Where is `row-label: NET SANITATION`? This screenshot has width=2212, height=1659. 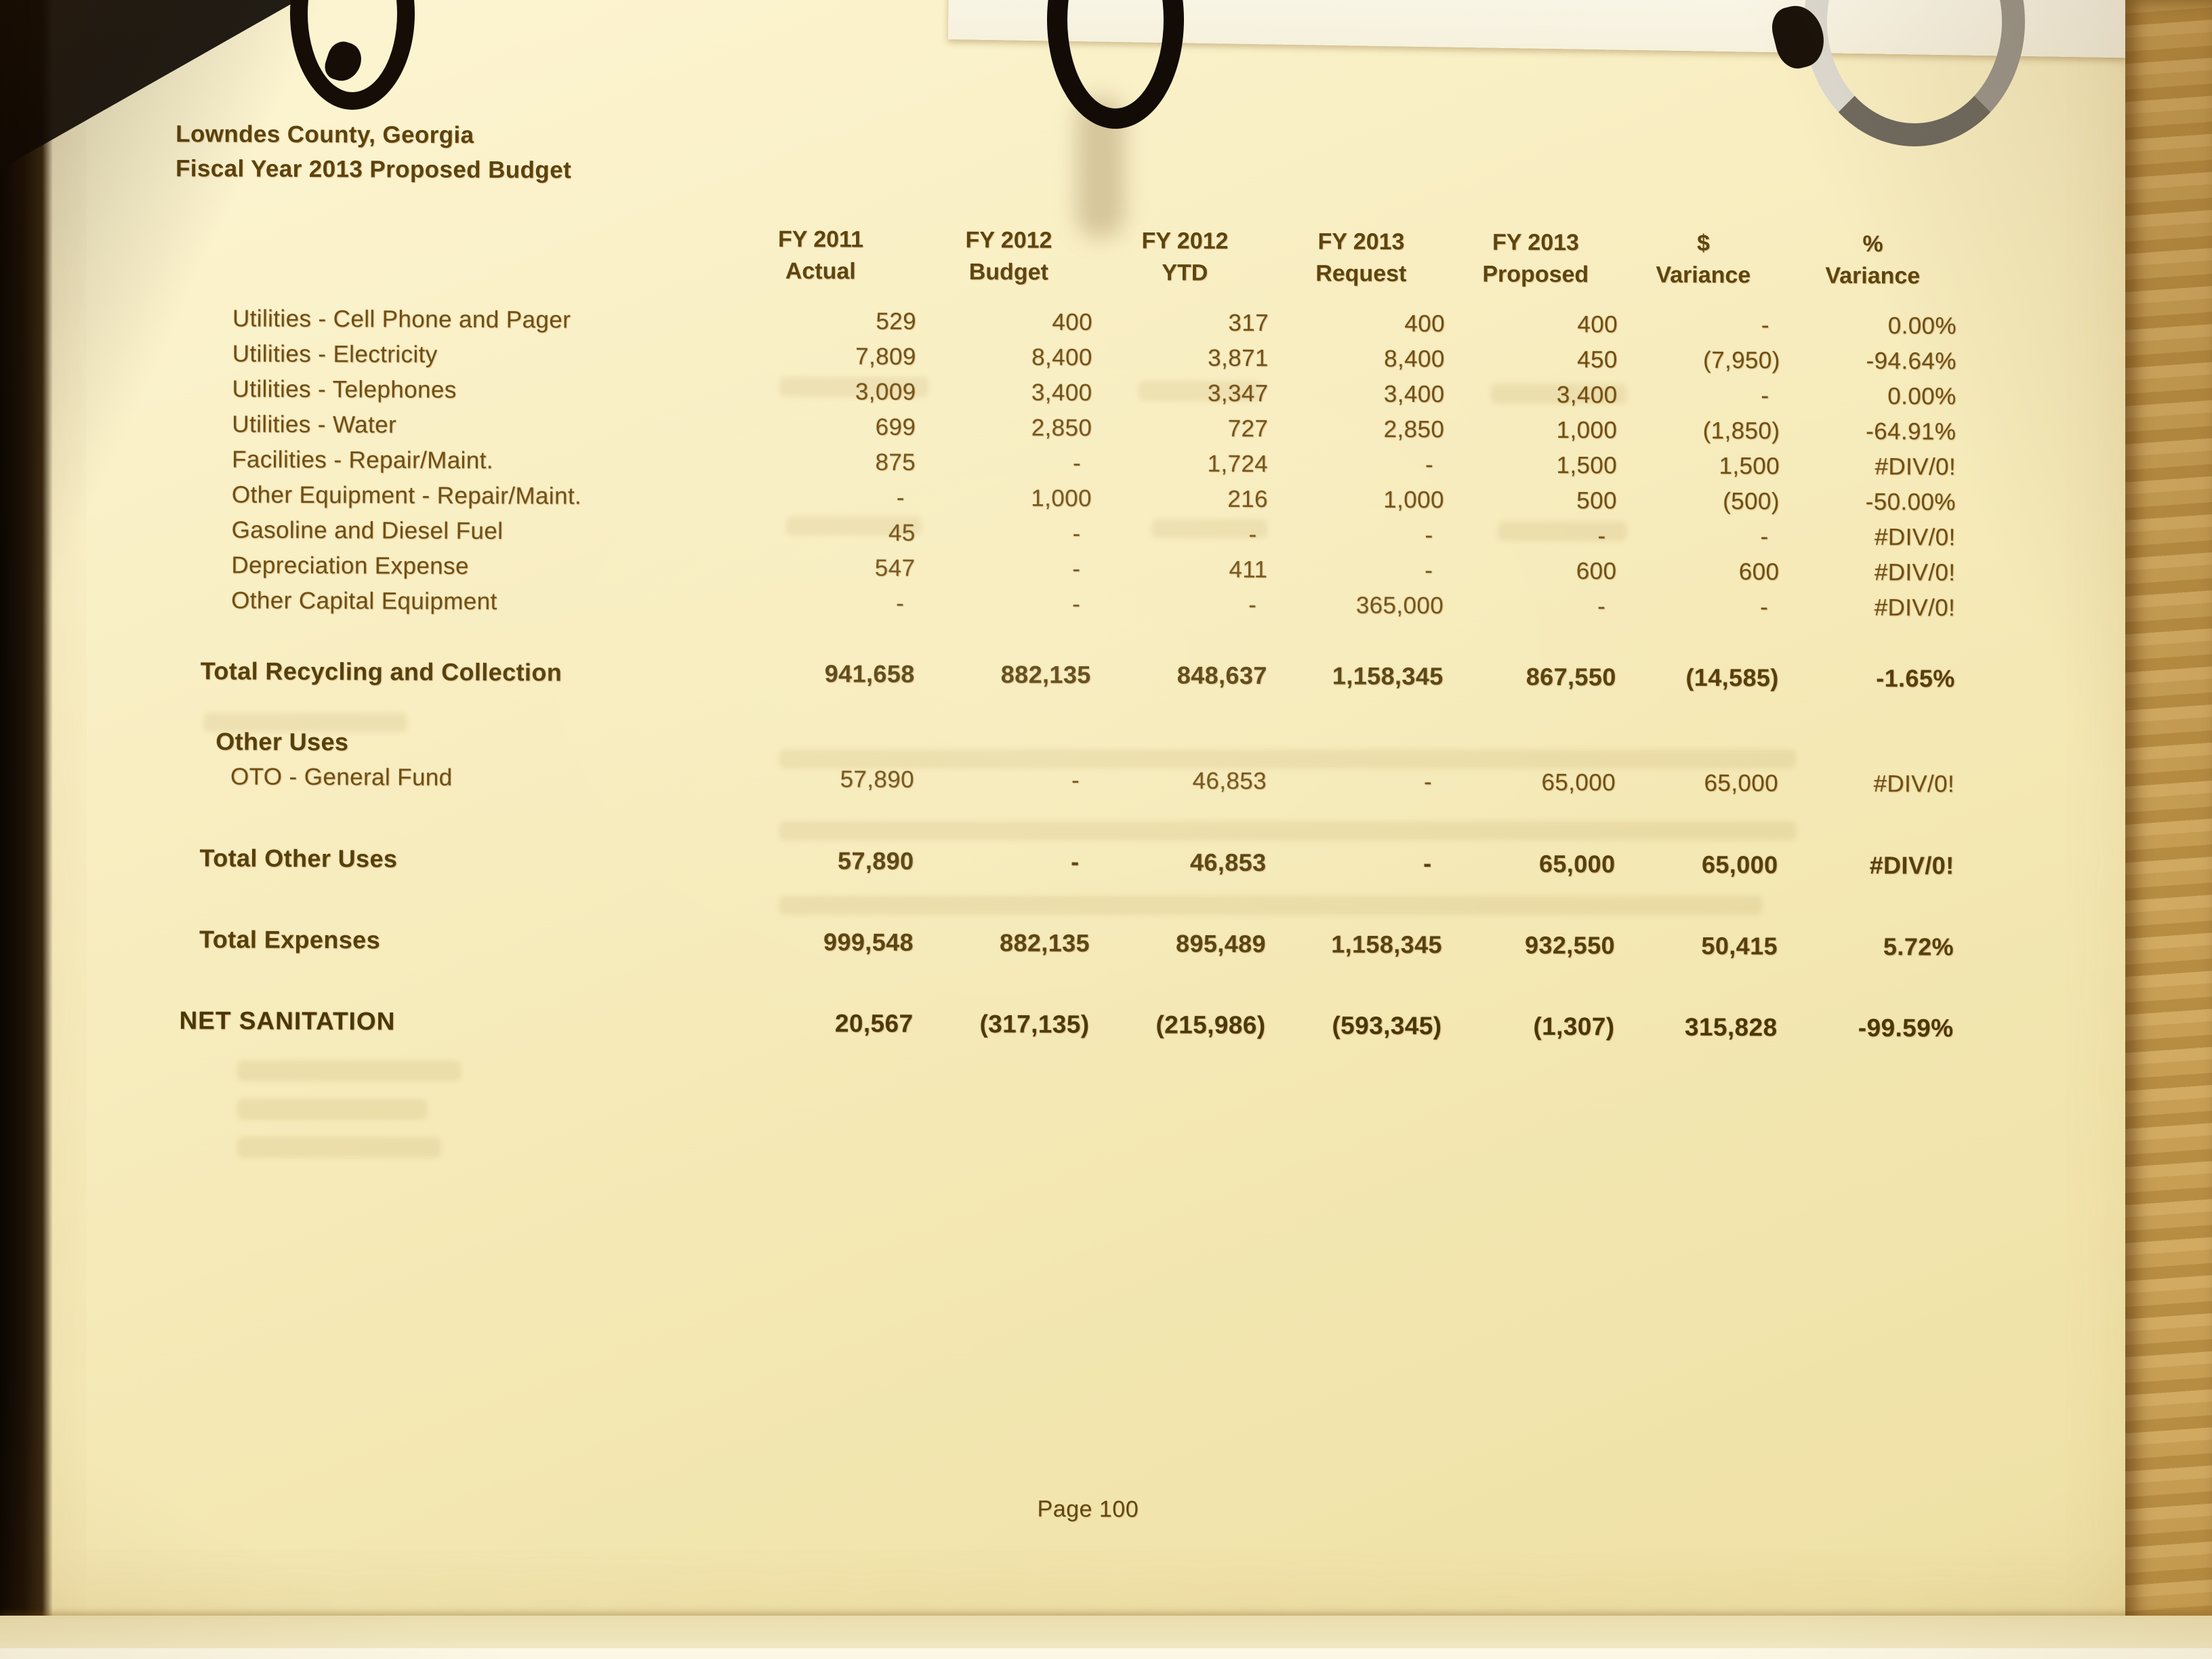 row-label: NET SANITATION is located at coordinates (287, 1021).